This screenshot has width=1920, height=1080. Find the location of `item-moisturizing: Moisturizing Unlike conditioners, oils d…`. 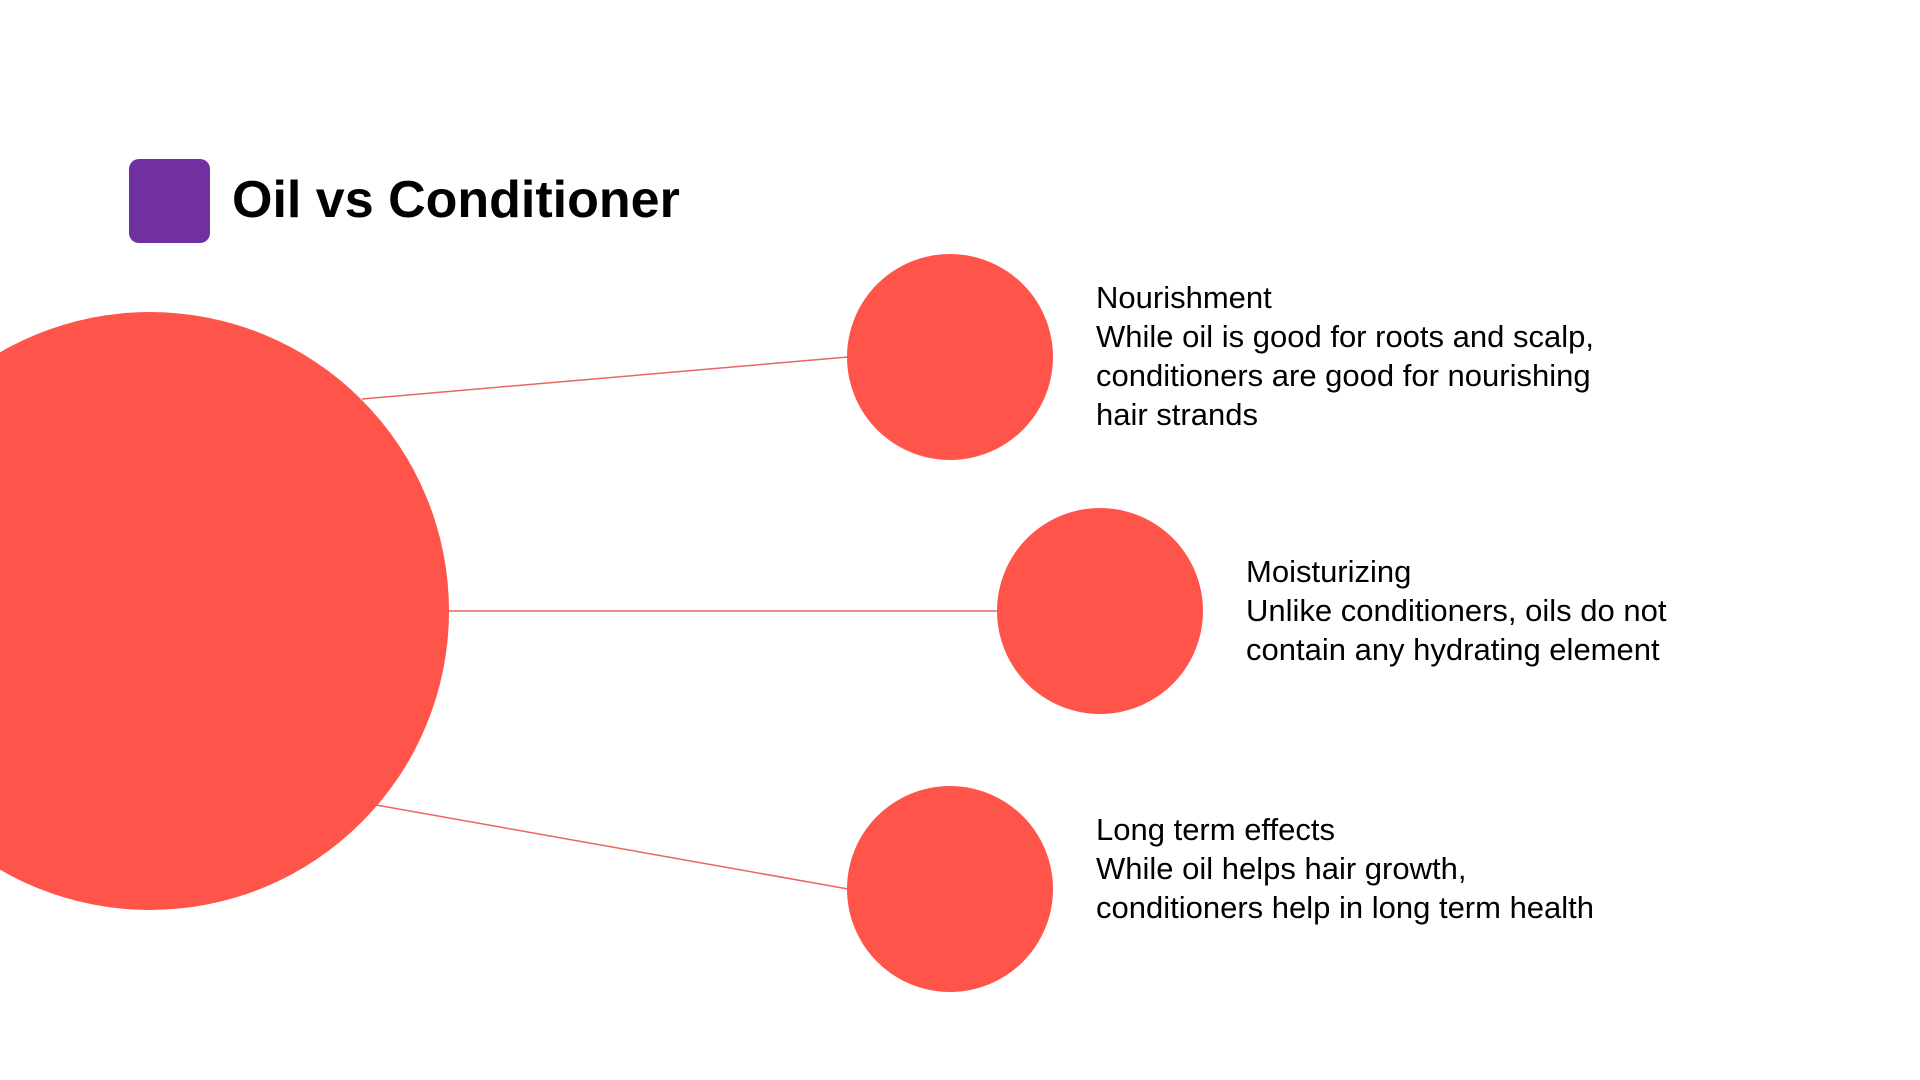

item-moisturizing: Moisturizing Unlike conditioners, oils d… is located at coordinates (1486, 610).